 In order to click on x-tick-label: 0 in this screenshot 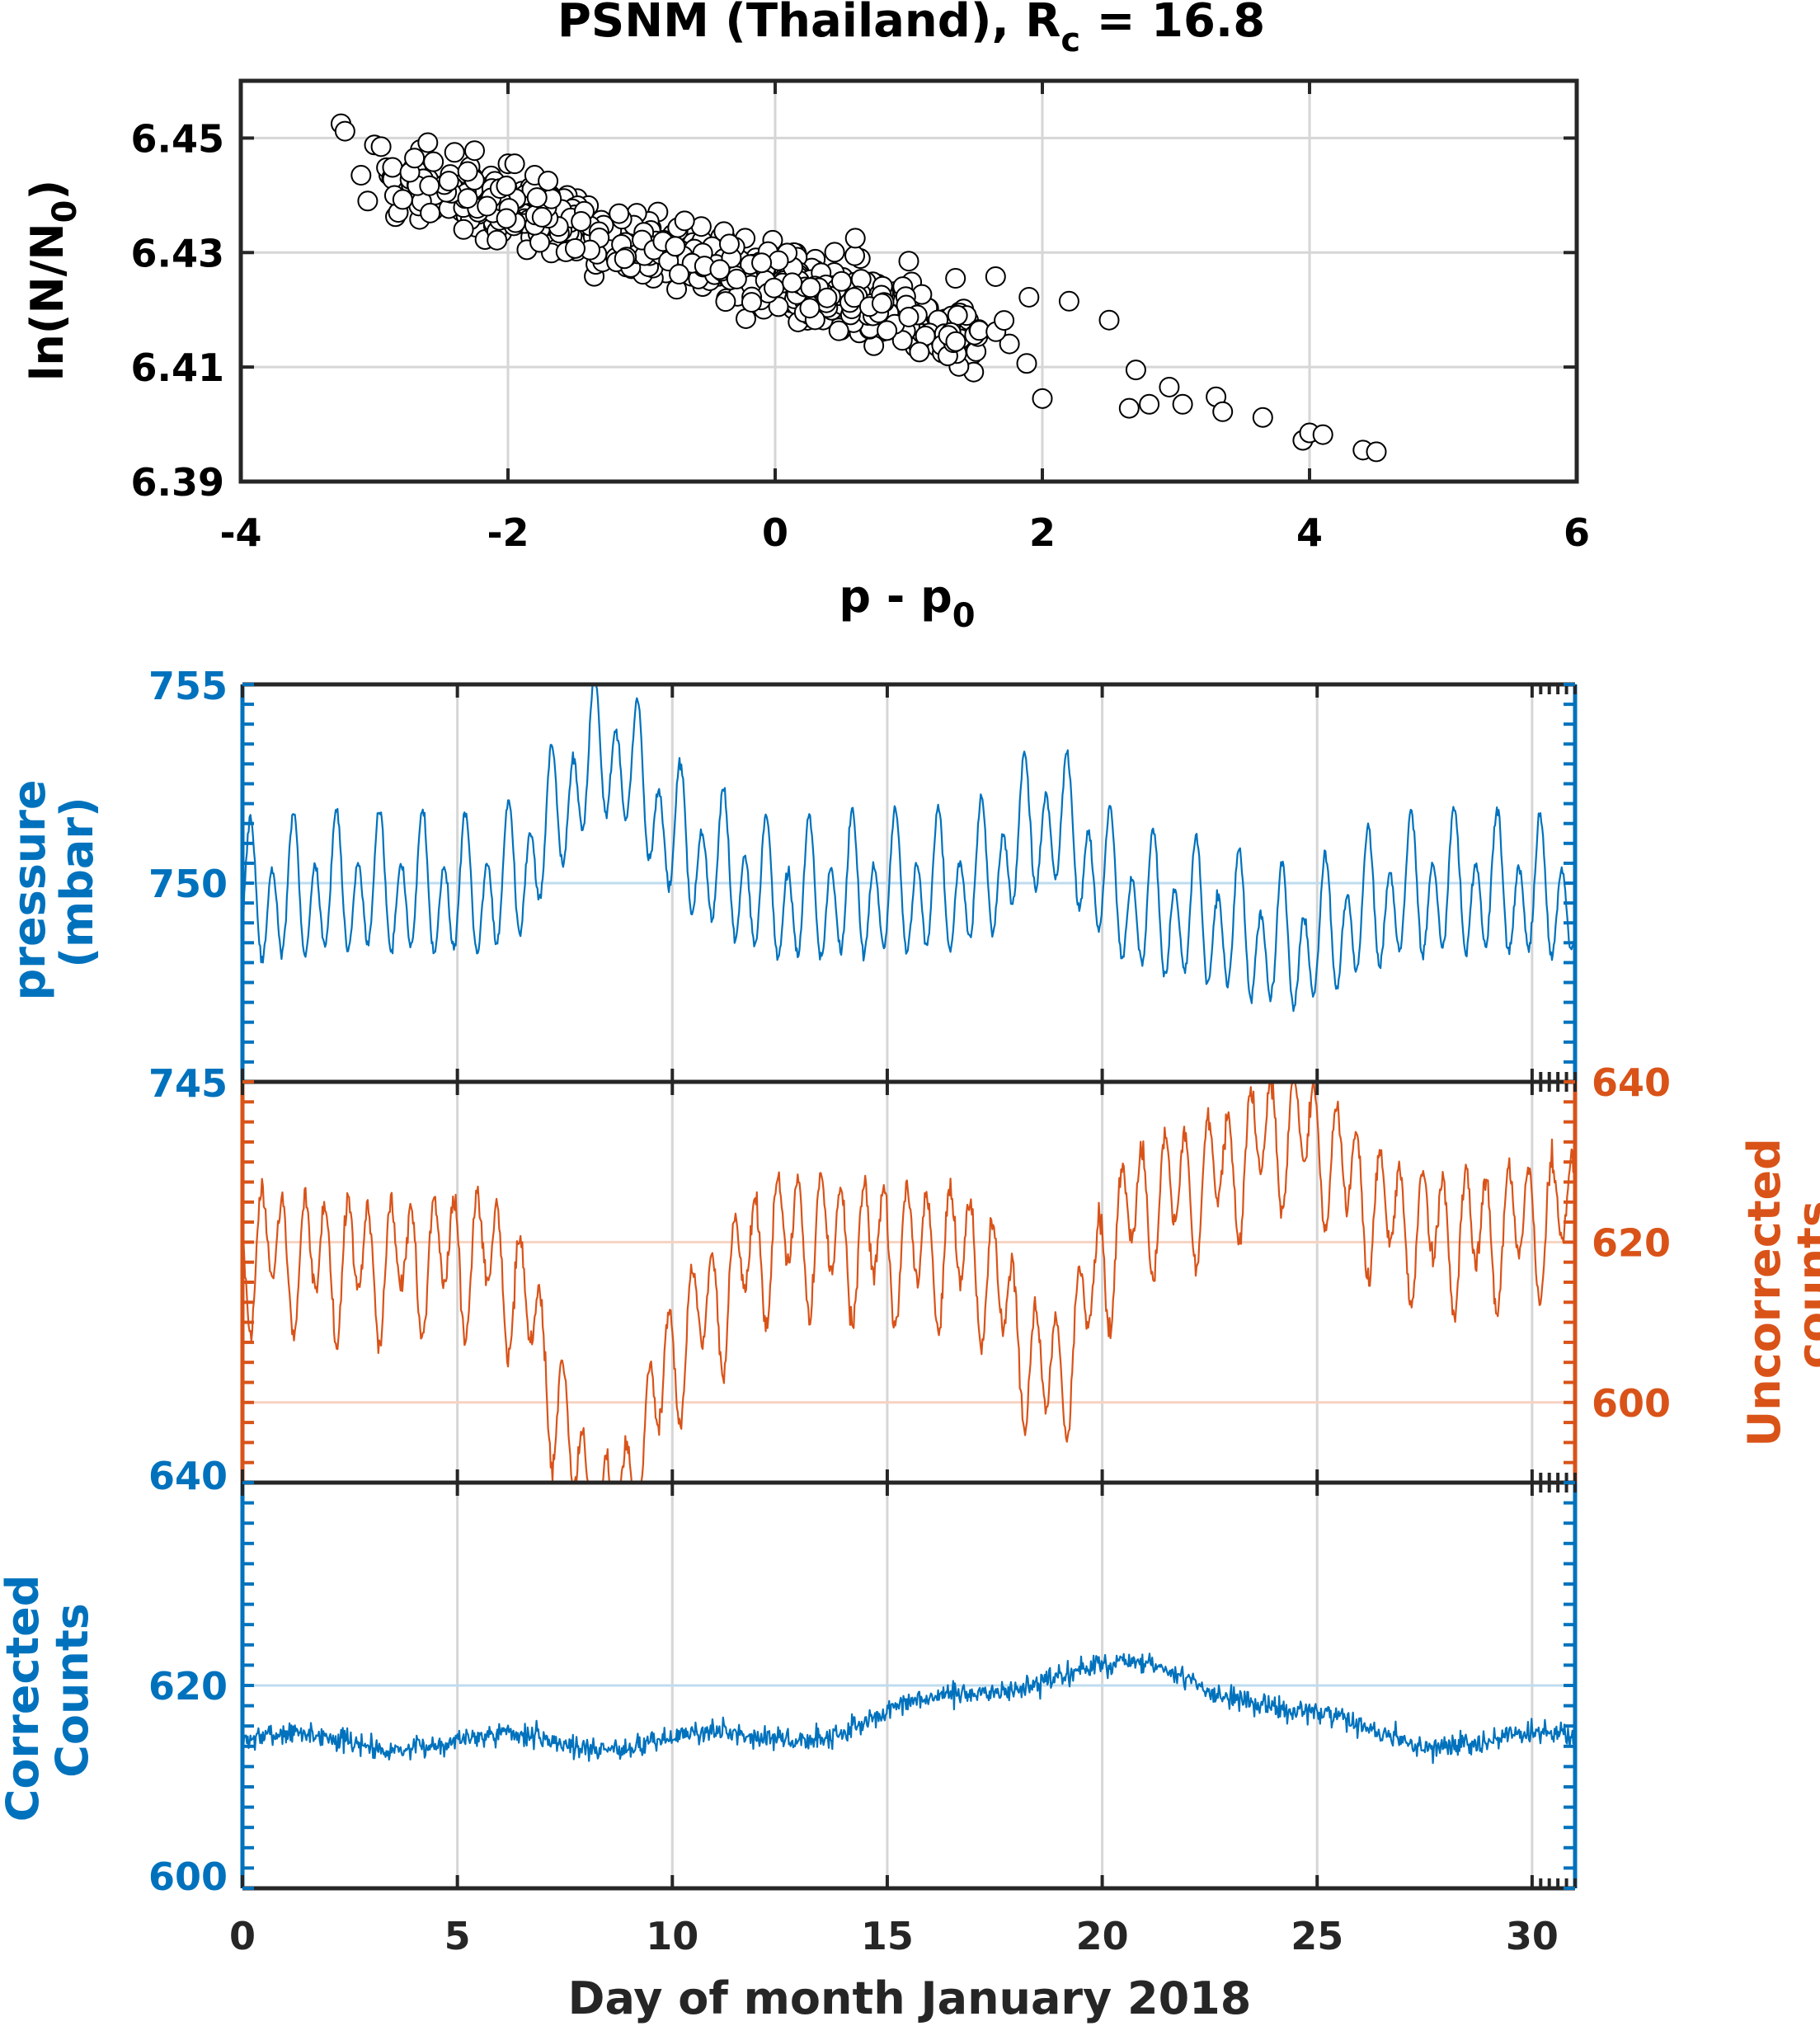, I will do `click(242, 1936)`.